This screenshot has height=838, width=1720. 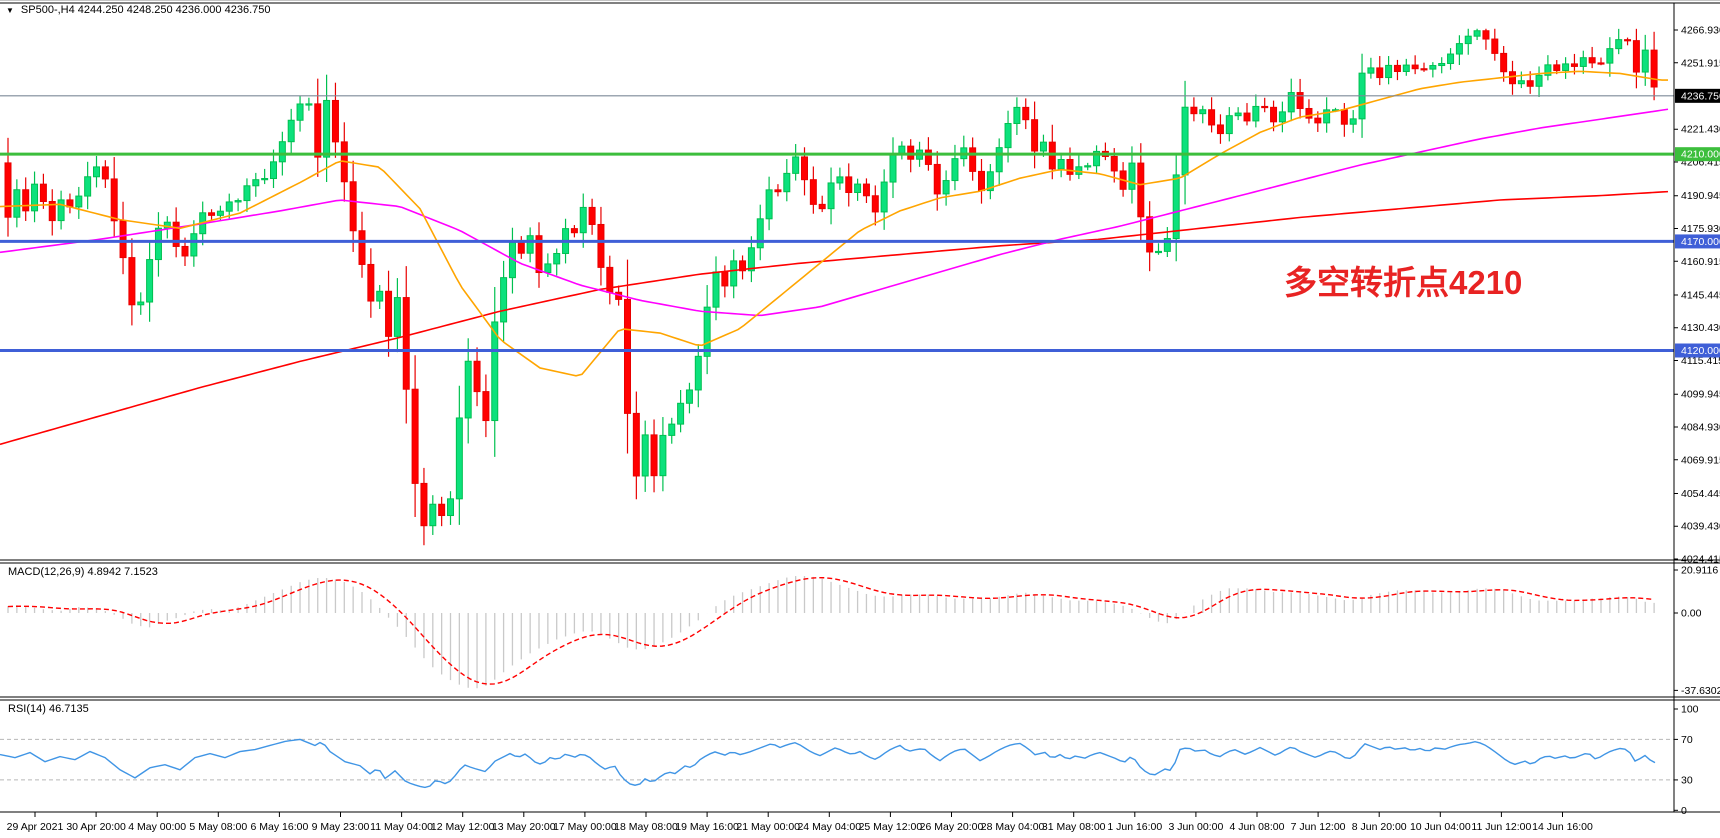 I want to click on macd-indicator-label: MACD(12,26,9) 4.8942 7.1523, so click(x=83, y=572).